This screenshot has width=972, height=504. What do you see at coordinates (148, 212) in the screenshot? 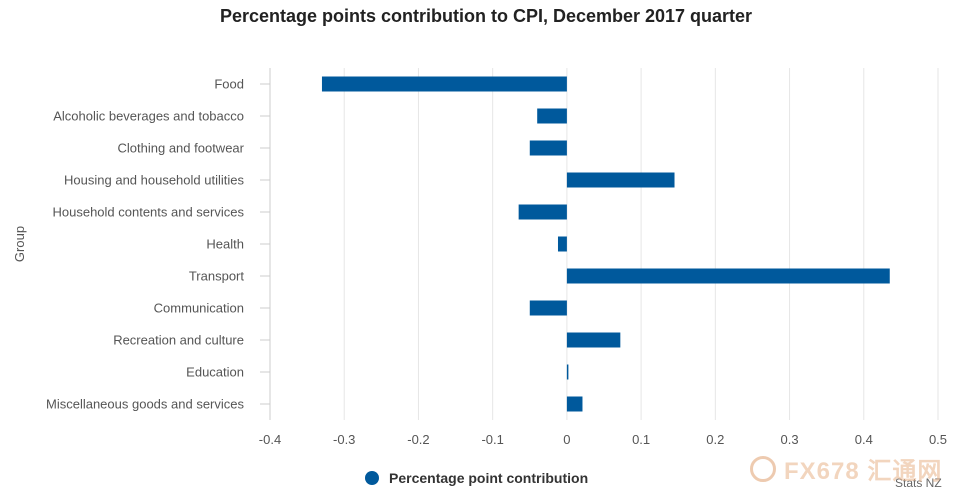
I see `y-tick-label: Household contents and services` at bounding box center [148, 212].